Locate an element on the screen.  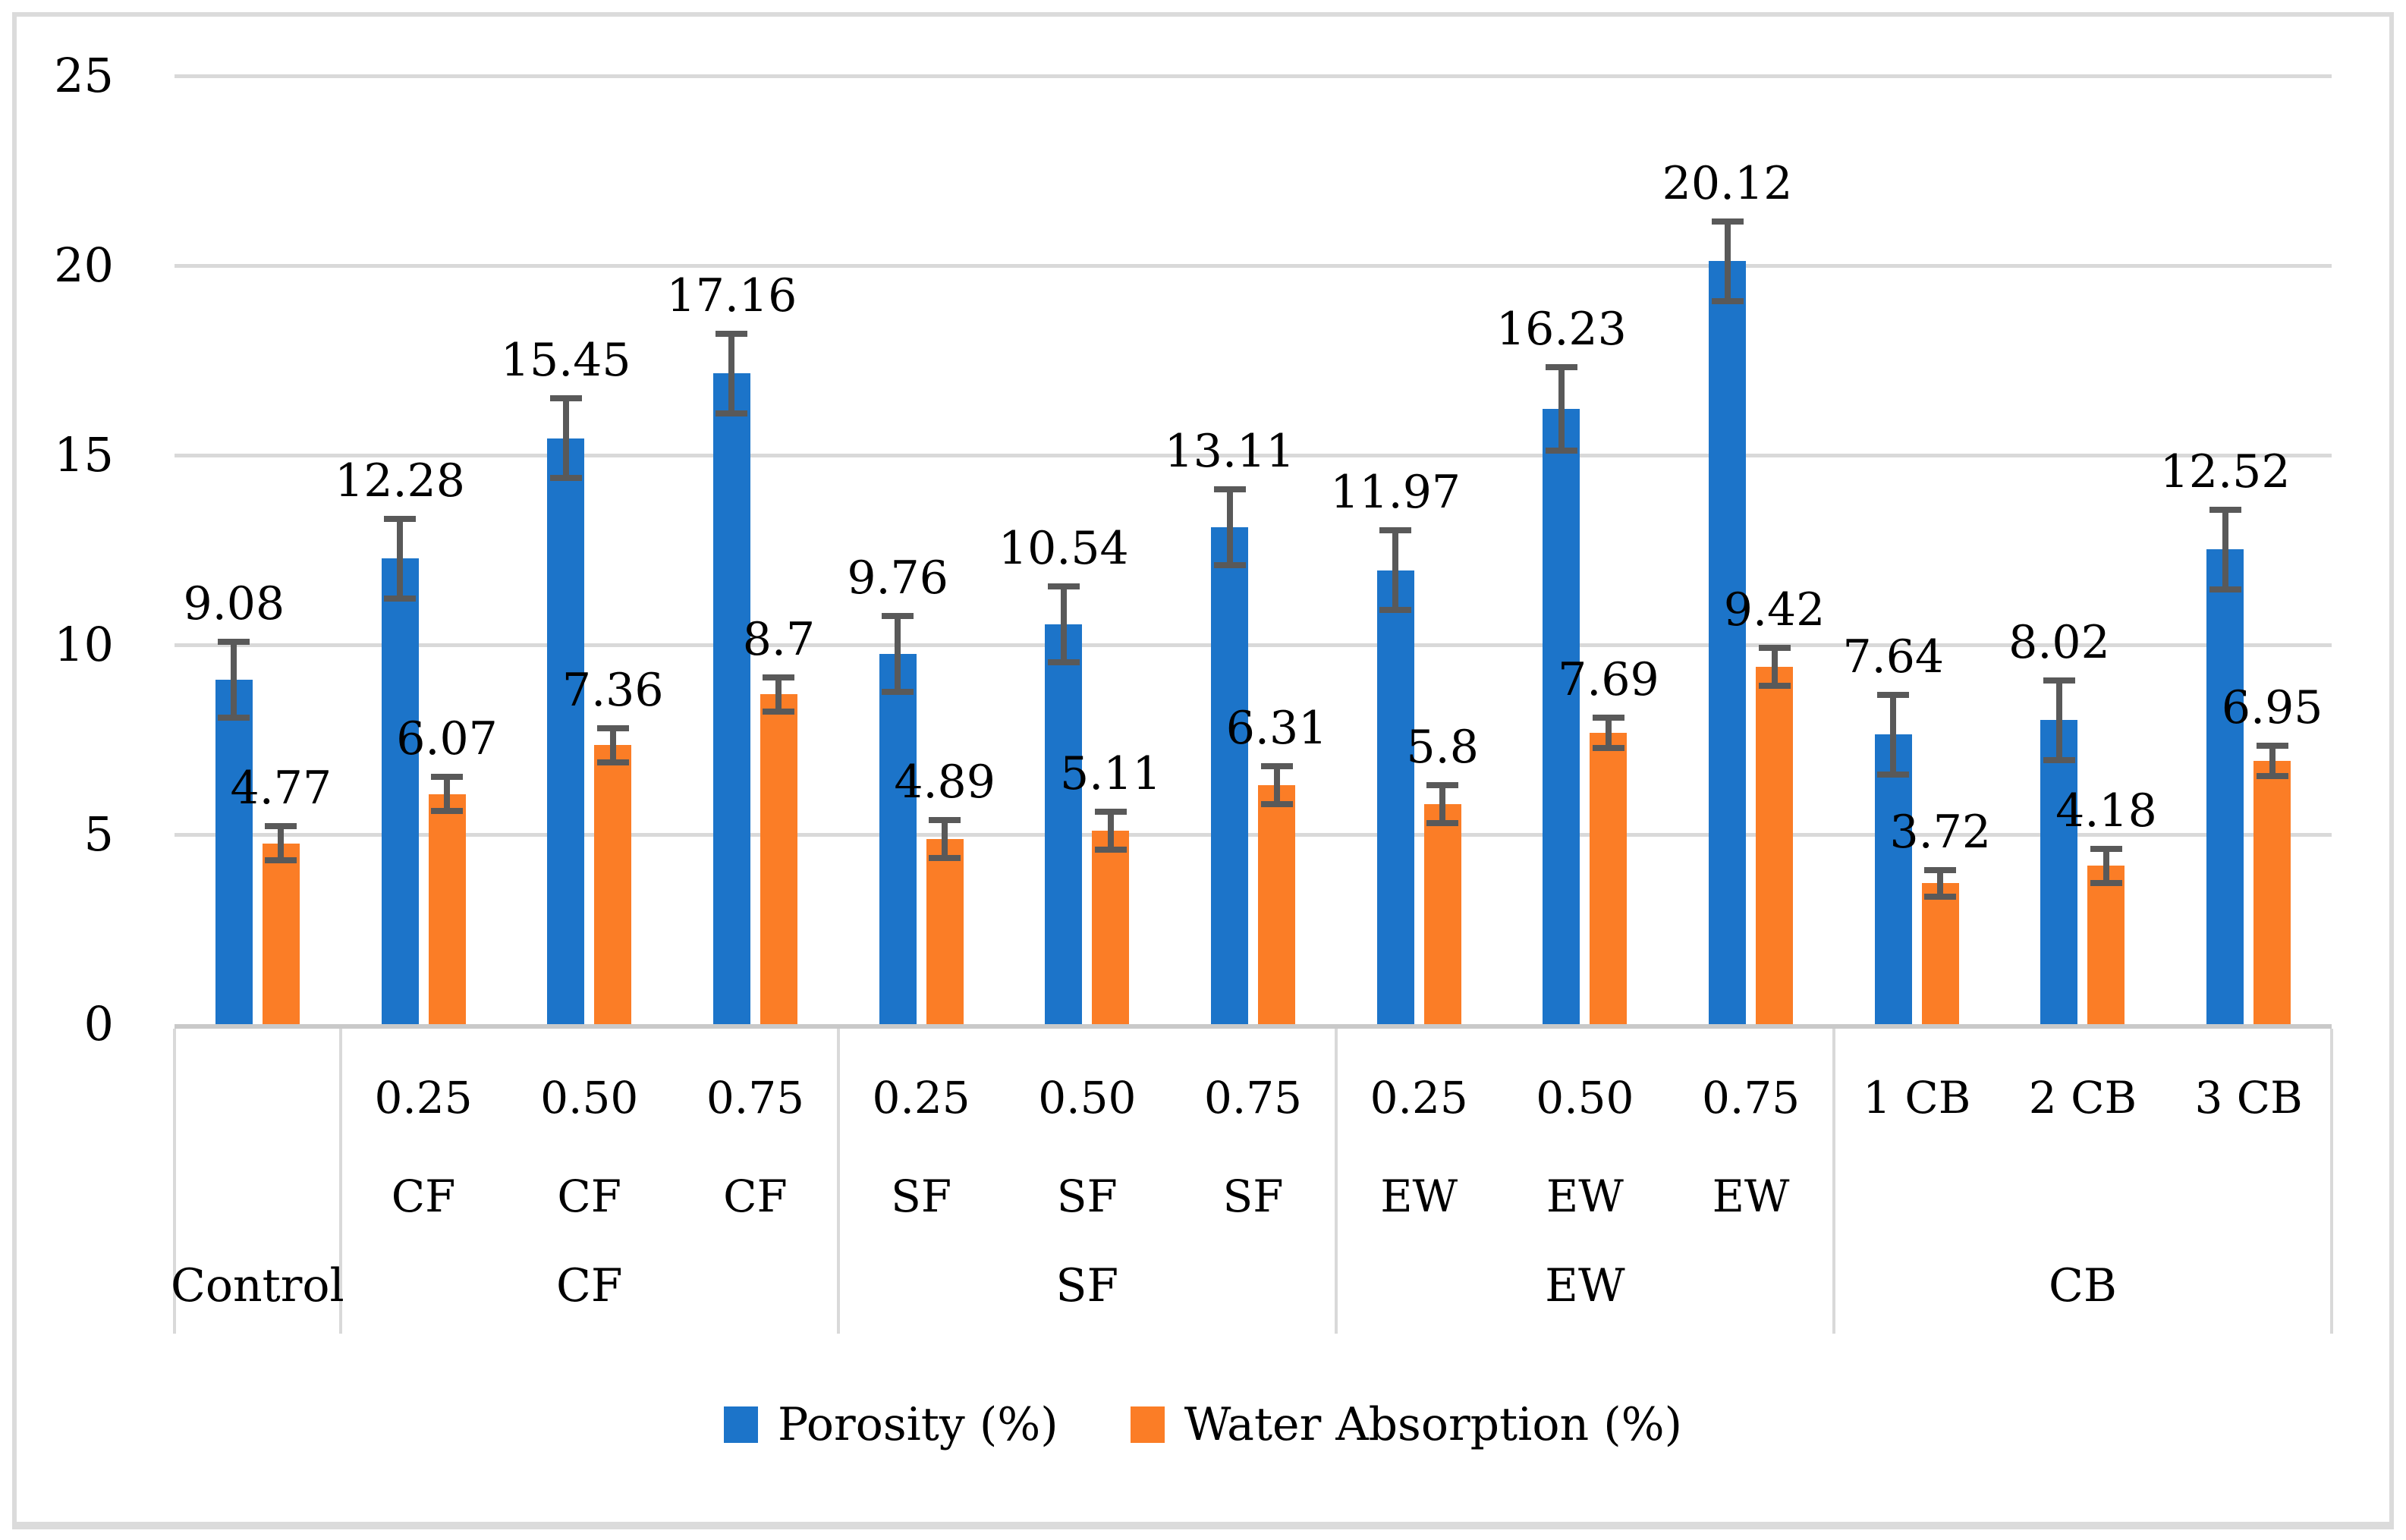
data-label: 10.54 is located at coordinates (1063, 548).